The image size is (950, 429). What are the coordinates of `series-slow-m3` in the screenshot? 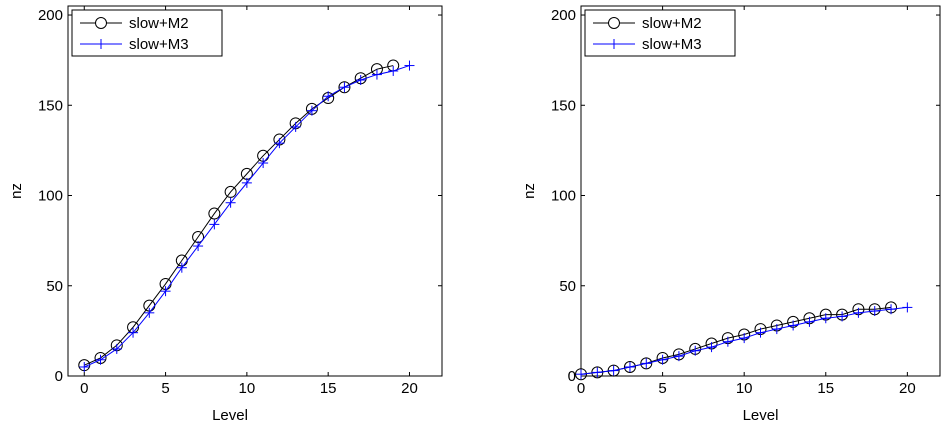 It's located at (744, 341).